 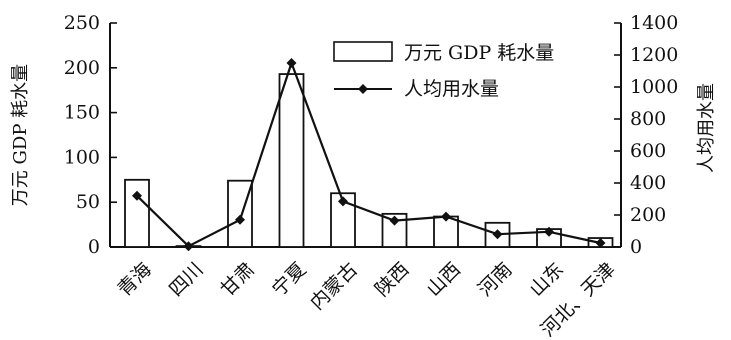 I want to click on left-tick-label: 150, so click(x=82, y=113).